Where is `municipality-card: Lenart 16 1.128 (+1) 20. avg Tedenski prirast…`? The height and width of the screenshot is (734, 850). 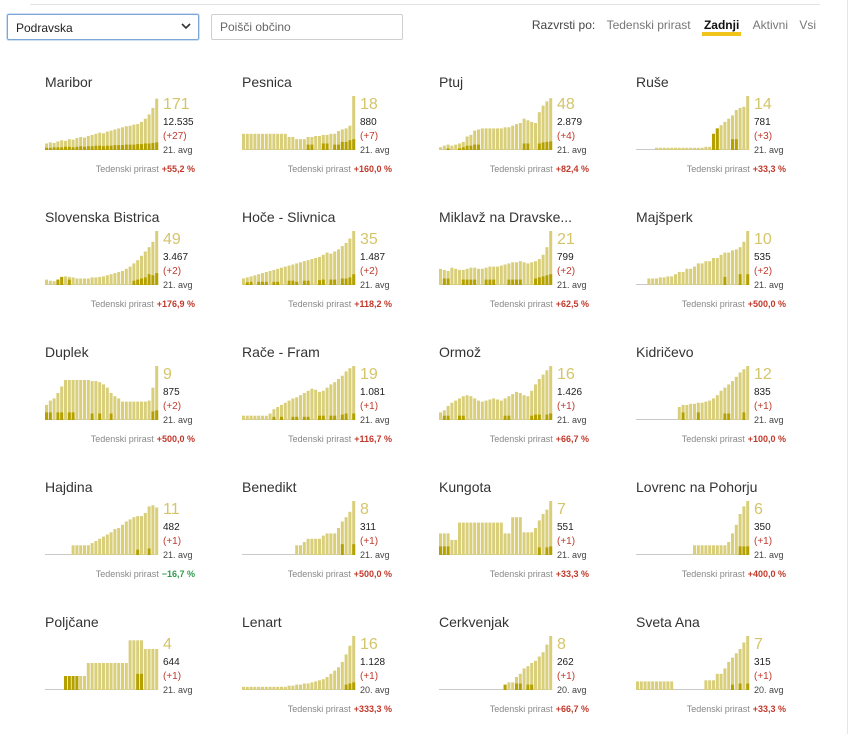
municipality-card: Lenart 16 1.128 (+1) 20. avg Tedenski prirast… is located at coordinates (332, 670).